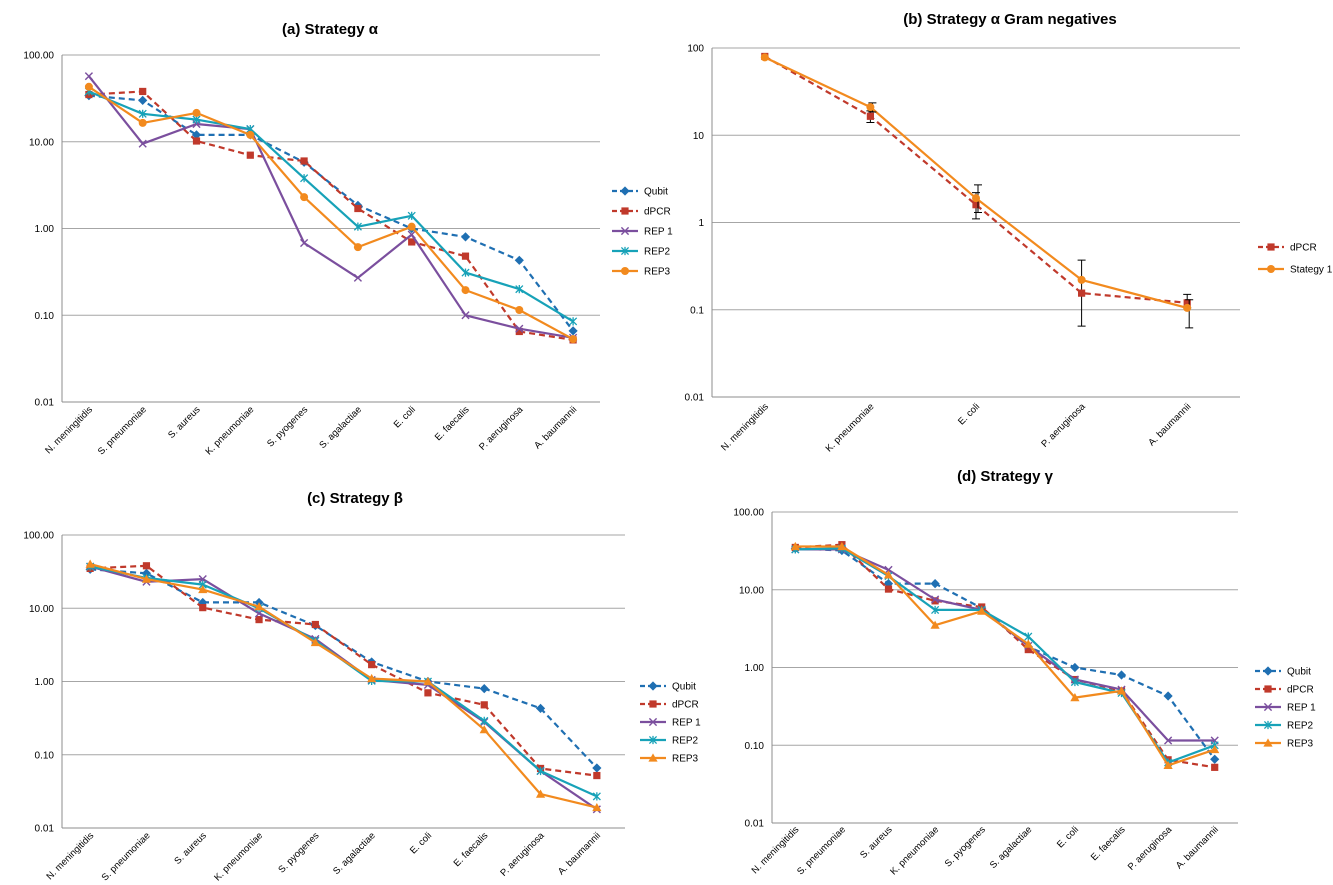 The height and width of the screenshot is (885, 1333). I want to click on legend-label: Qubit, so click(684, 687).